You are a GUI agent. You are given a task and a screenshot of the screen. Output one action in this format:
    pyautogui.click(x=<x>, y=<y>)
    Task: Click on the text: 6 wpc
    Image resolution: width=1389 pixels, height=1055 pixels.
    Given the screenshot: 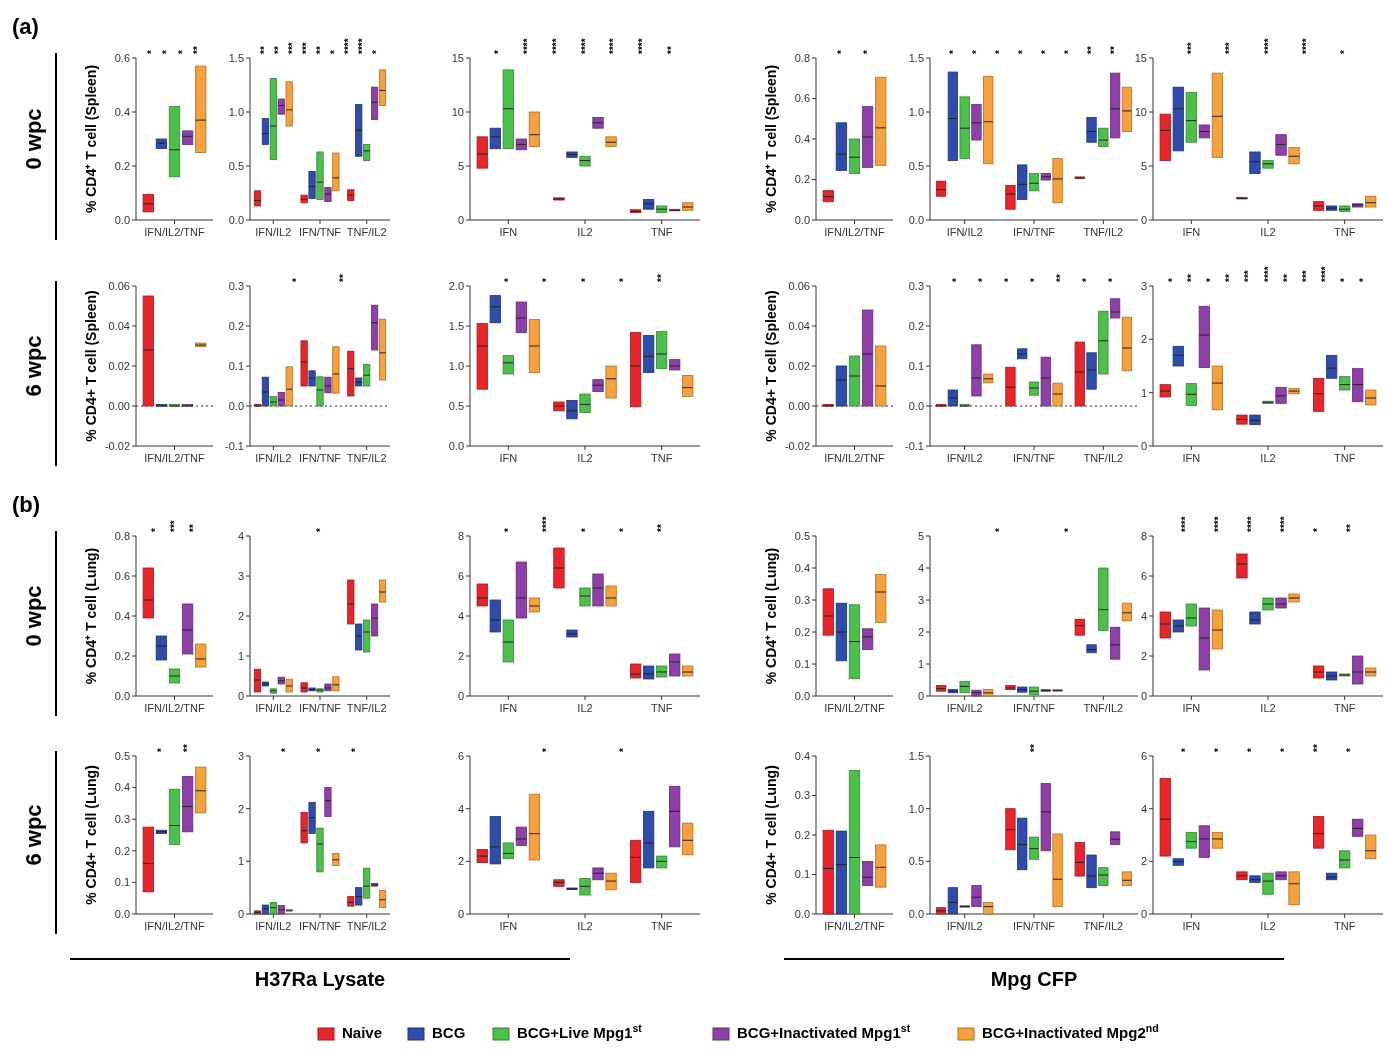 What is the action you would take?
    pyautogui.click(x=33, y=835)
    